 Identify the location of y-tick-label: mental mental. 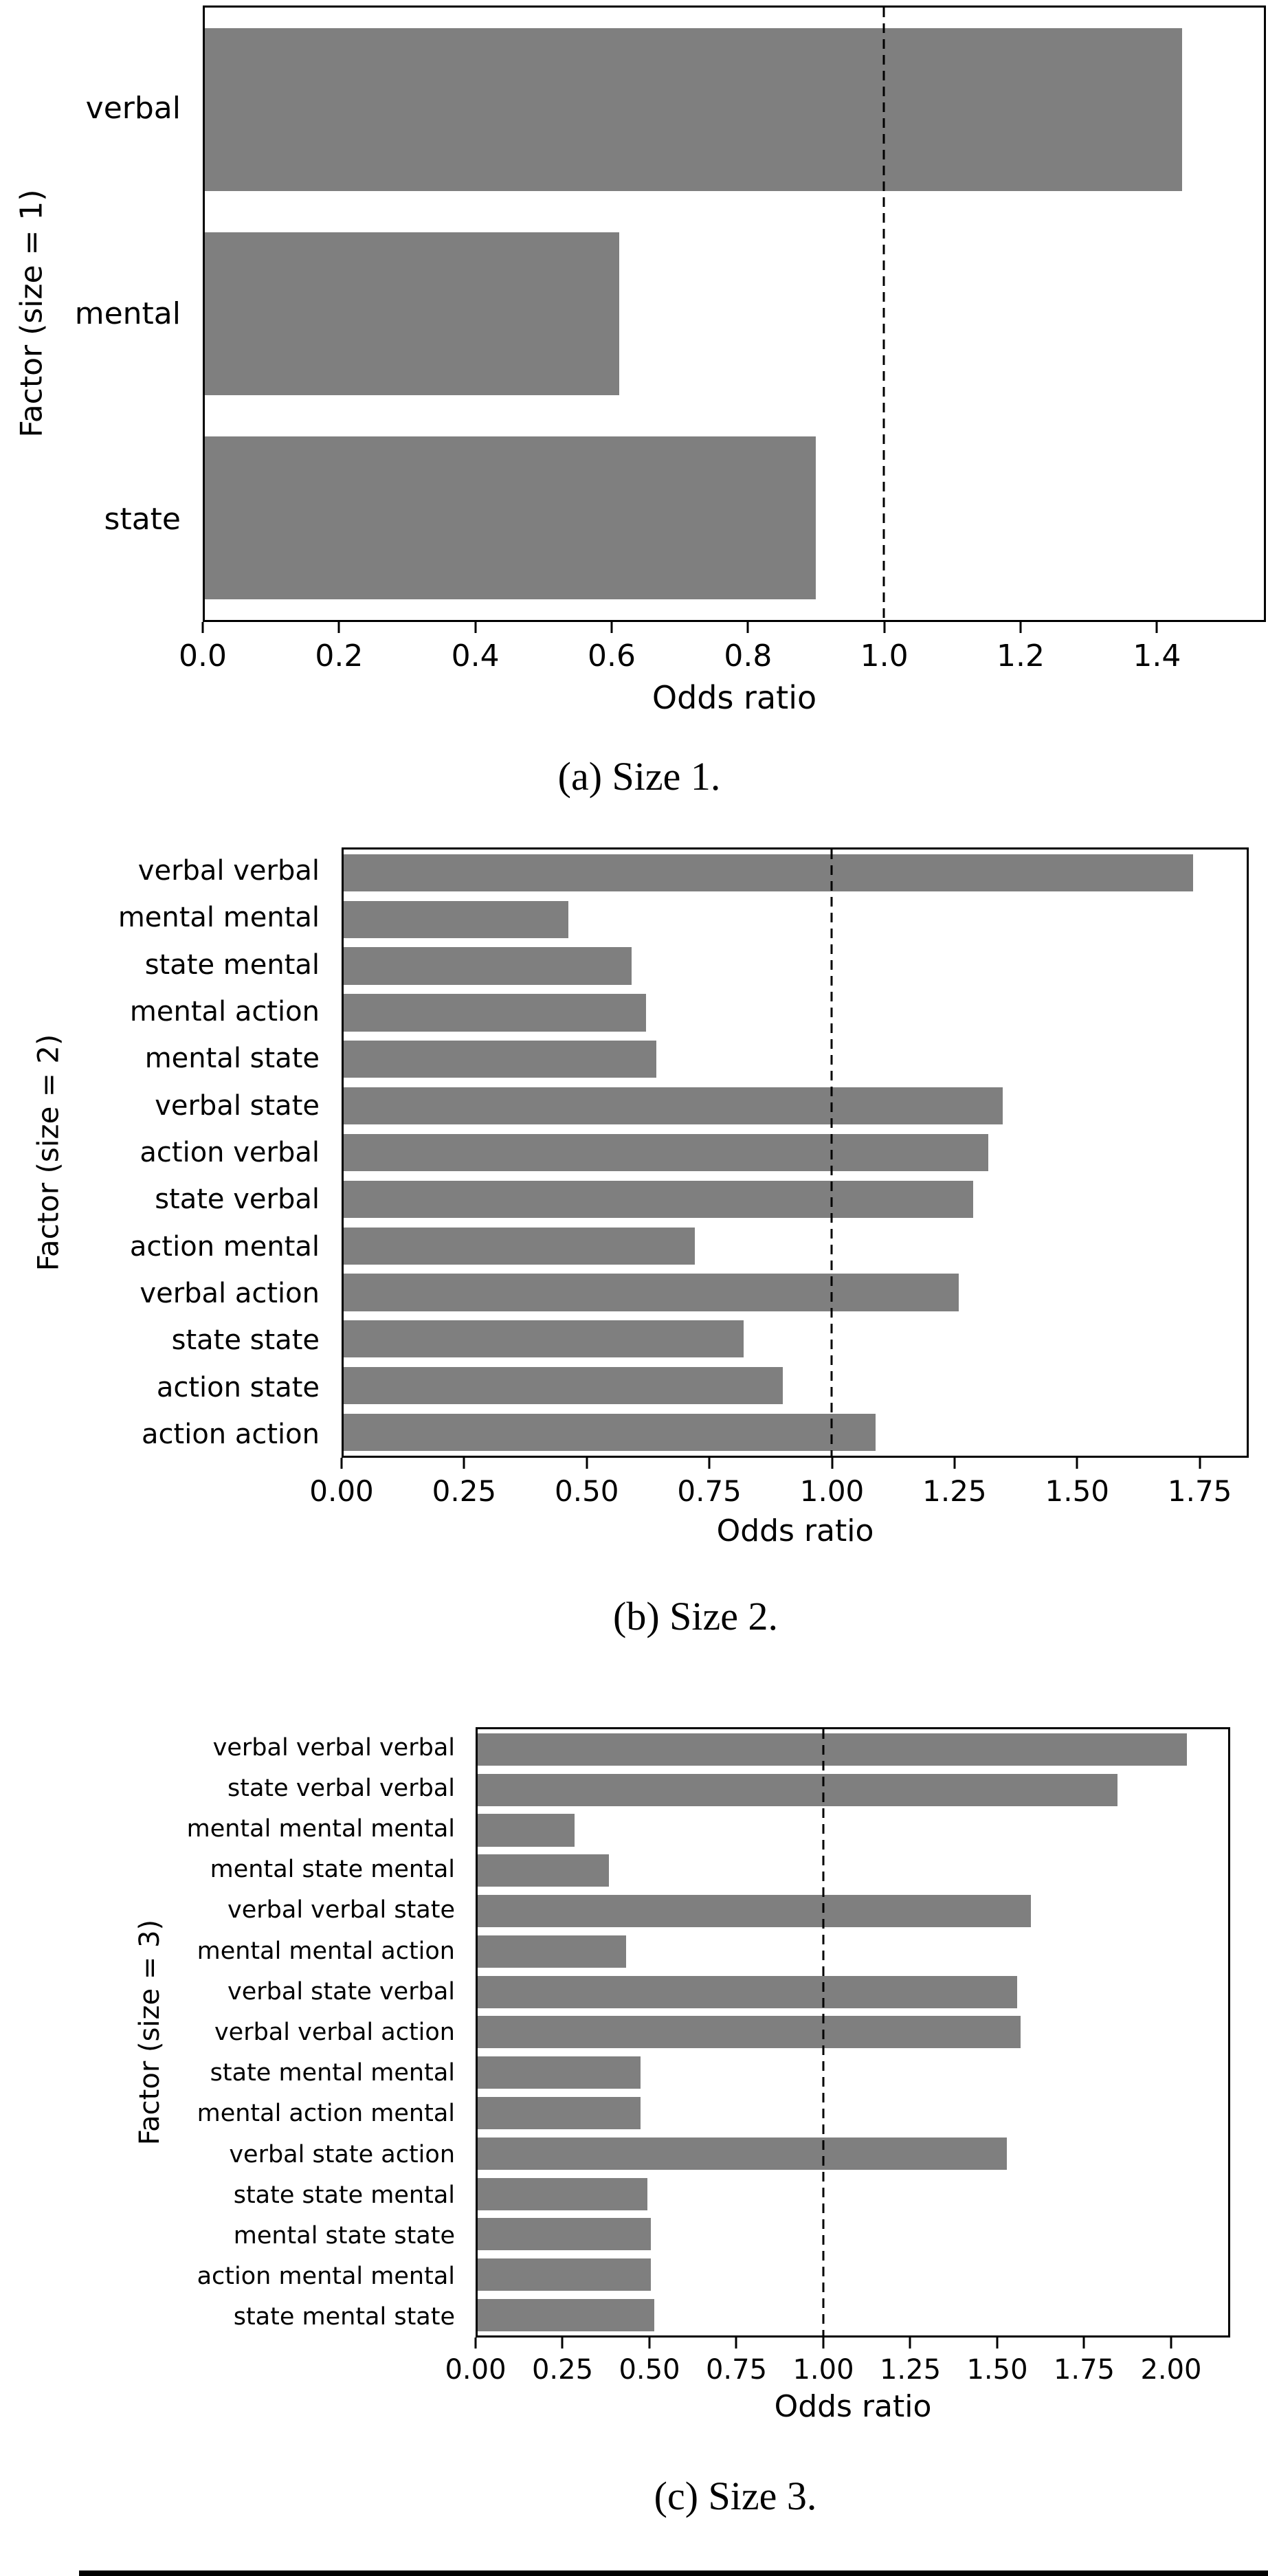
(219, 918).